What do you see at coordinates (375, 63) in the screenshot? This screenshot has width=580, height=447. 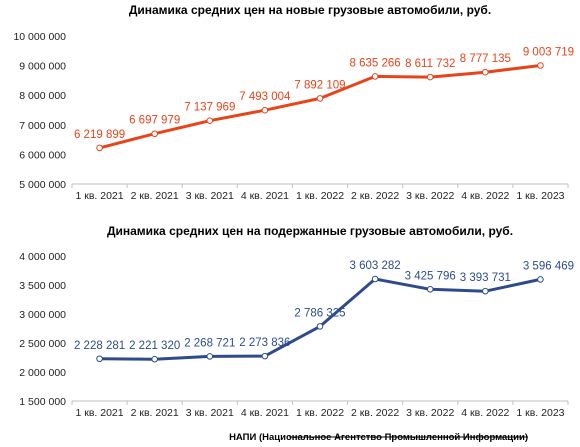 I see `data-label: 8 635 266` at bounding box center [375, 63].